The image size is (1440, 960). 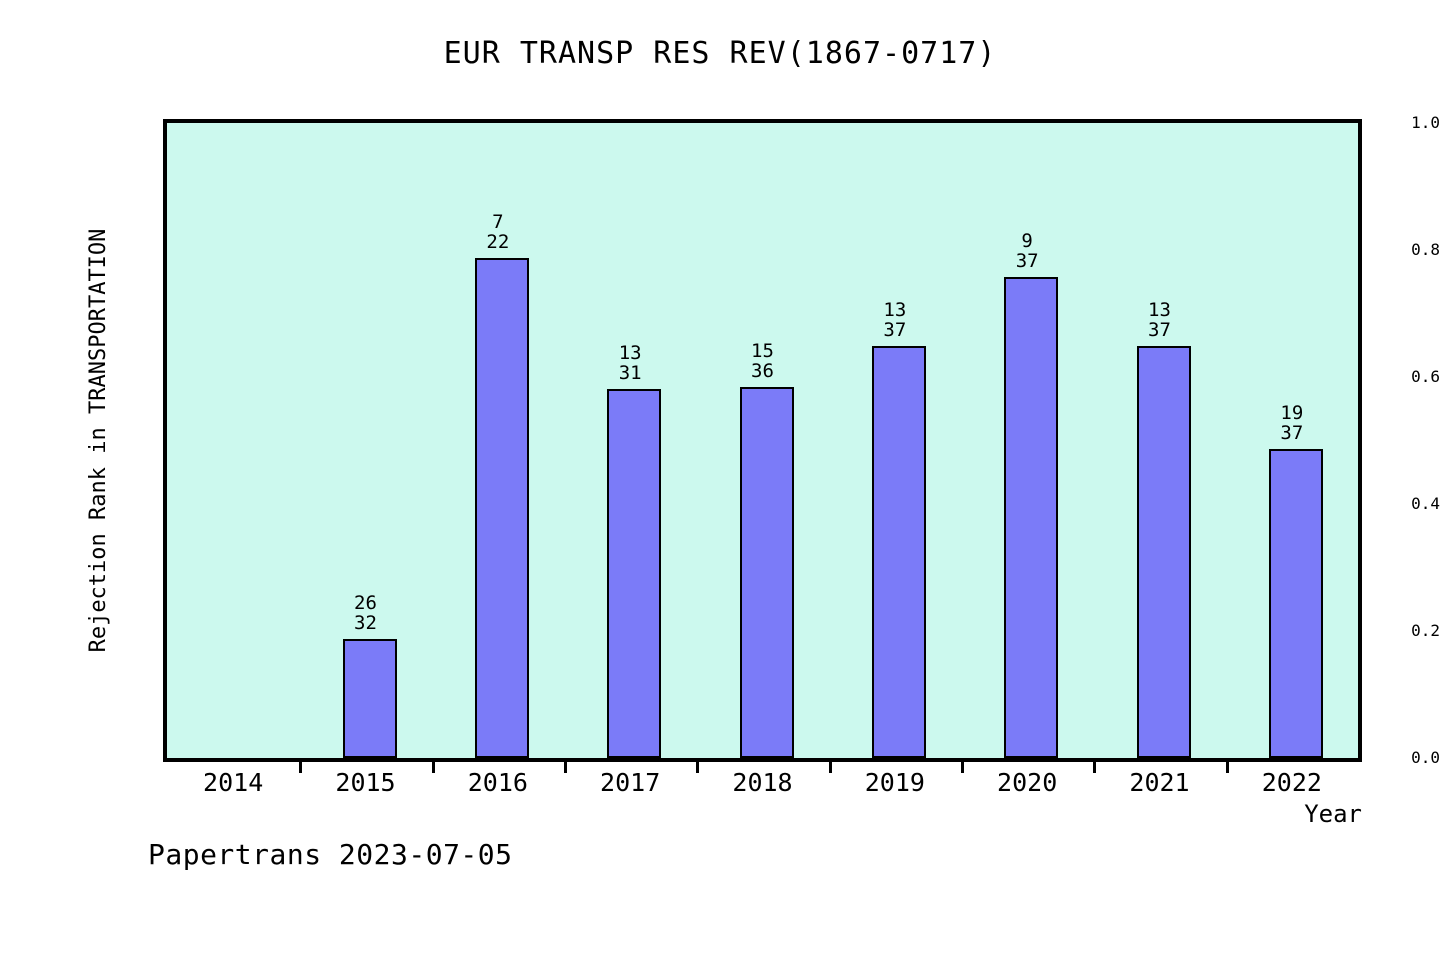 I want to click on x-tick-label: 2021, so click(x=1159, y=782).